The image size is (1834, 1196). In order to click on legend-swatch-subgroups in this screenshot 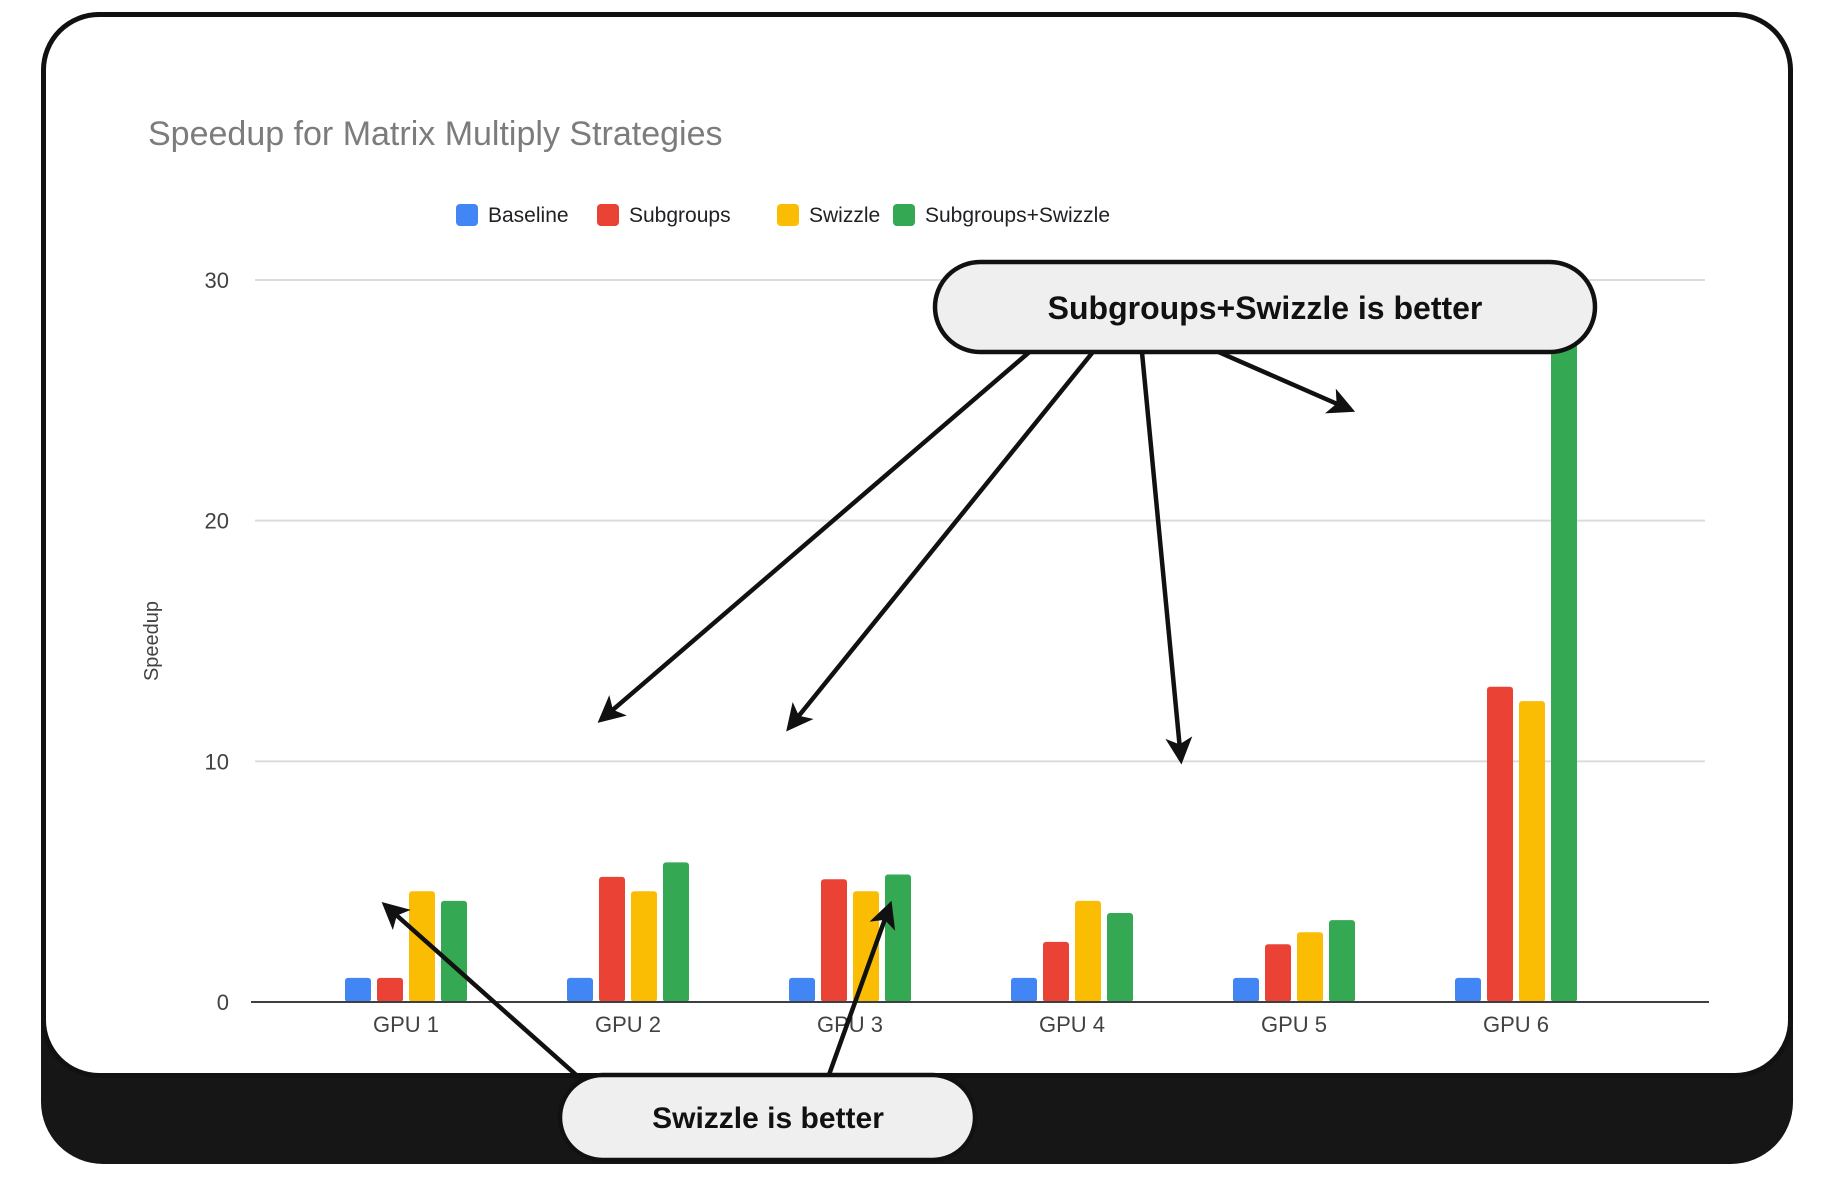, I will do `click(608, 215)`.